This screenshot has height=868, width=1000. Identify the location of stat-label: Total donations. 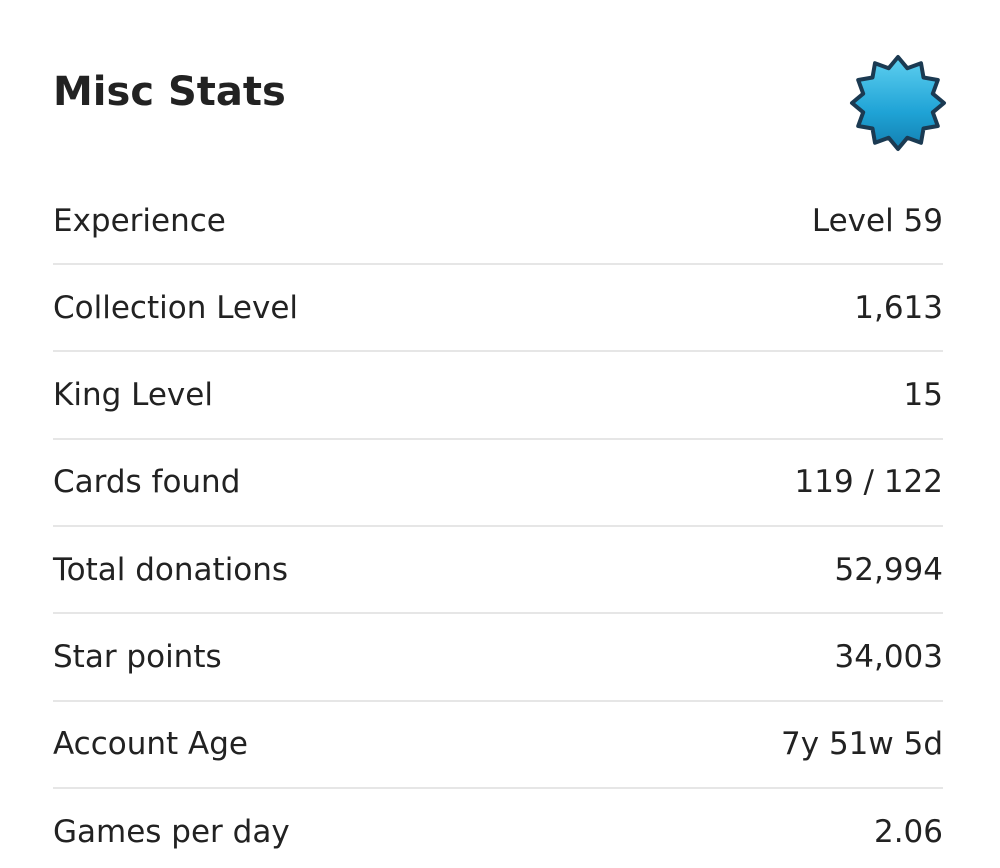
(171, 569).